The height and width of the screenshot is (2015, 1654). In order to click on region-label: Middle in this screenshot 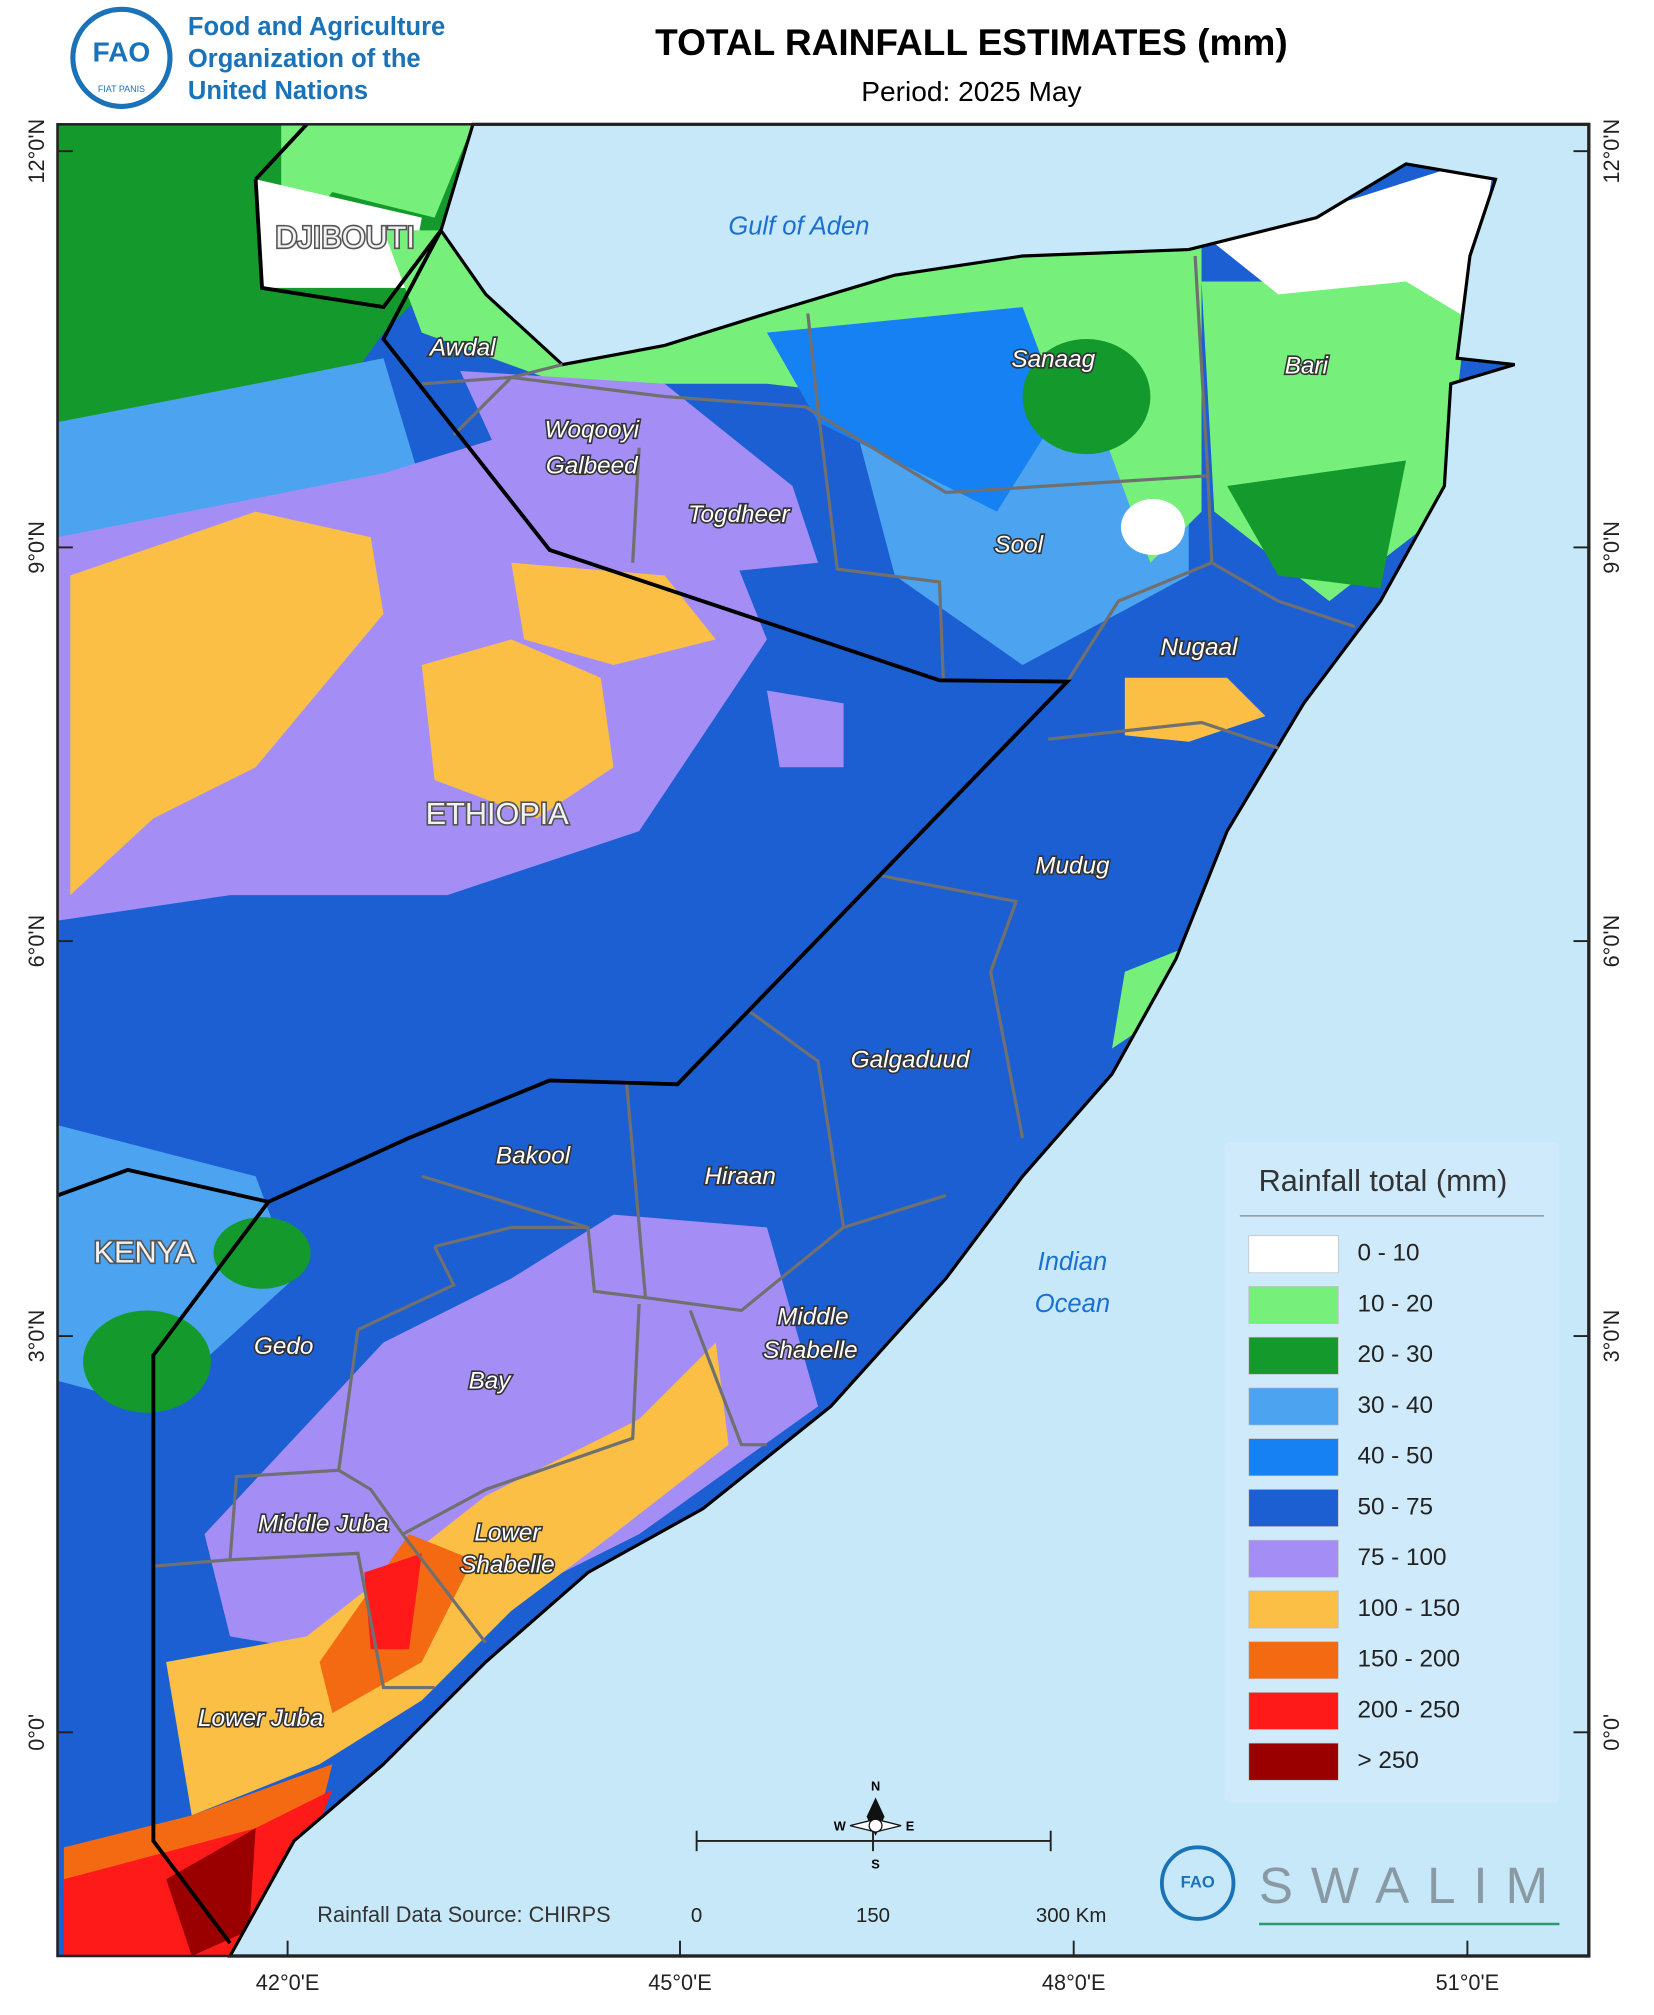, I will do `click(812, 1317)`.